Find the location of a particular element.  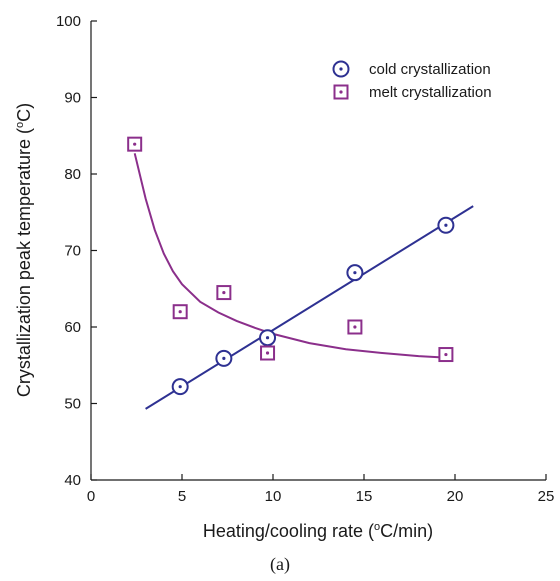

legend-label-melt-crystallization: melt crystallization is located at coordinates (430, 92).